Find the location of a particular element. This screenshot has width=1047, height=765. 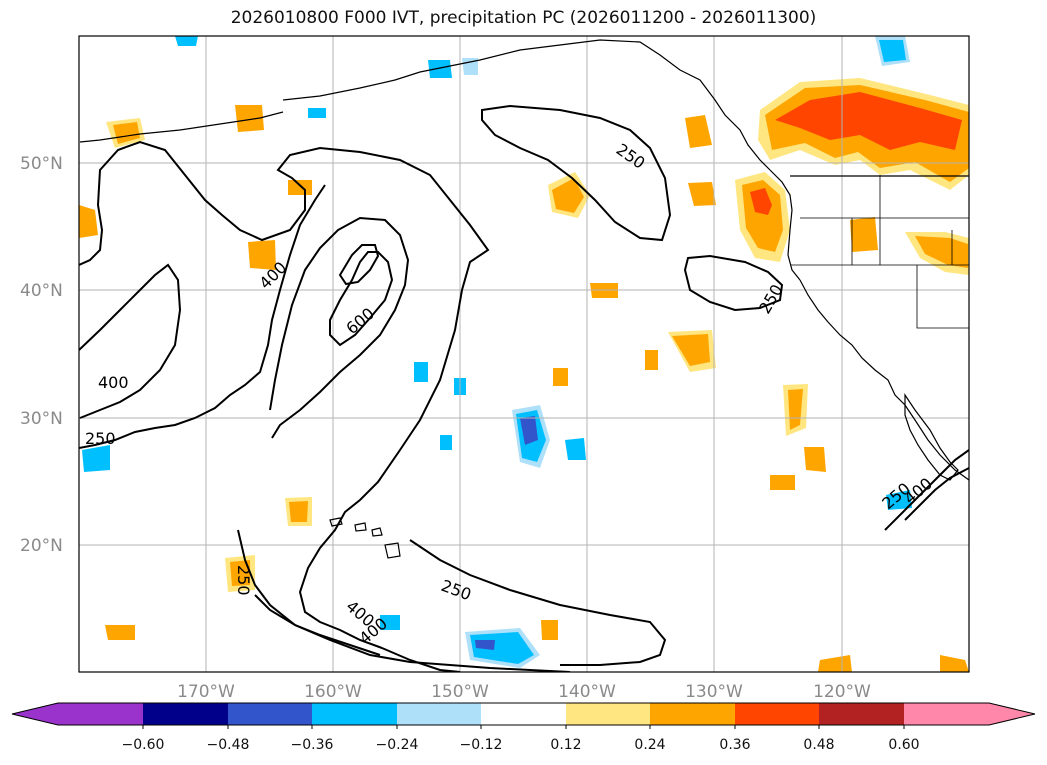

colorbar-extend-high is located at coordinates (1012, 714).